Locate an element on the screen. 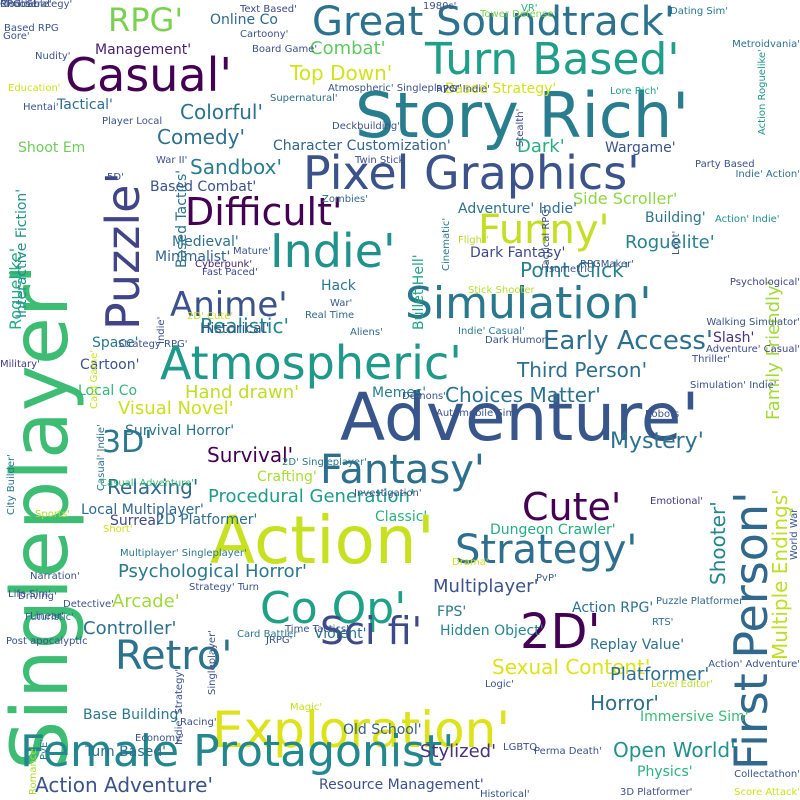  word-cloud-word: Cartoon' is located at coordinates (110, 365).